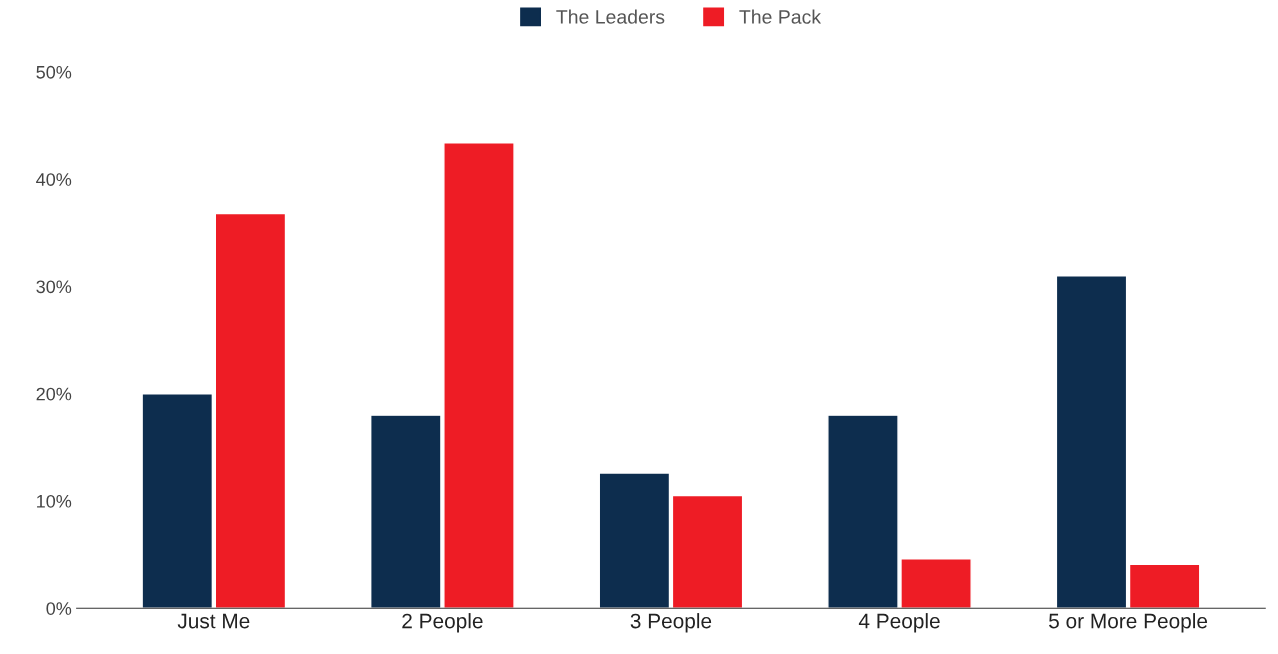 The height and width of the screenshot is (654, 1278). Describe the element at coordinates (59, 608) in the screenshot. I see `y-tick-label: 0%` at that location.